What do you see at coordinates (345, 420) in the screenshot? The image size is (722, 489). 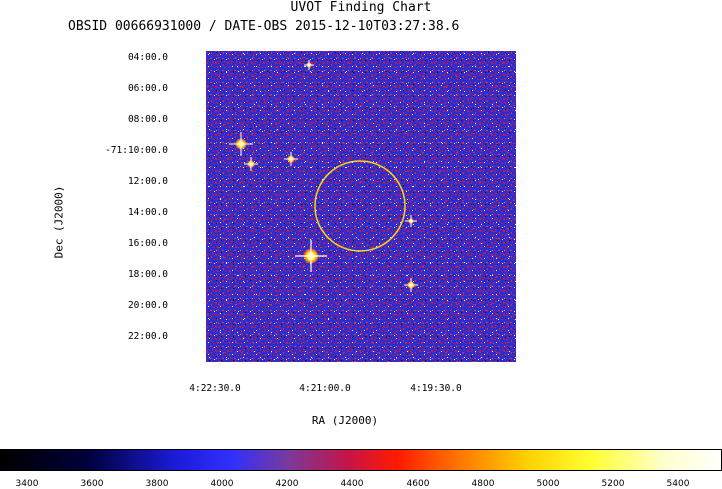 I see `x-axis-label: RA (J2000)` at bounding box center [345, 420].